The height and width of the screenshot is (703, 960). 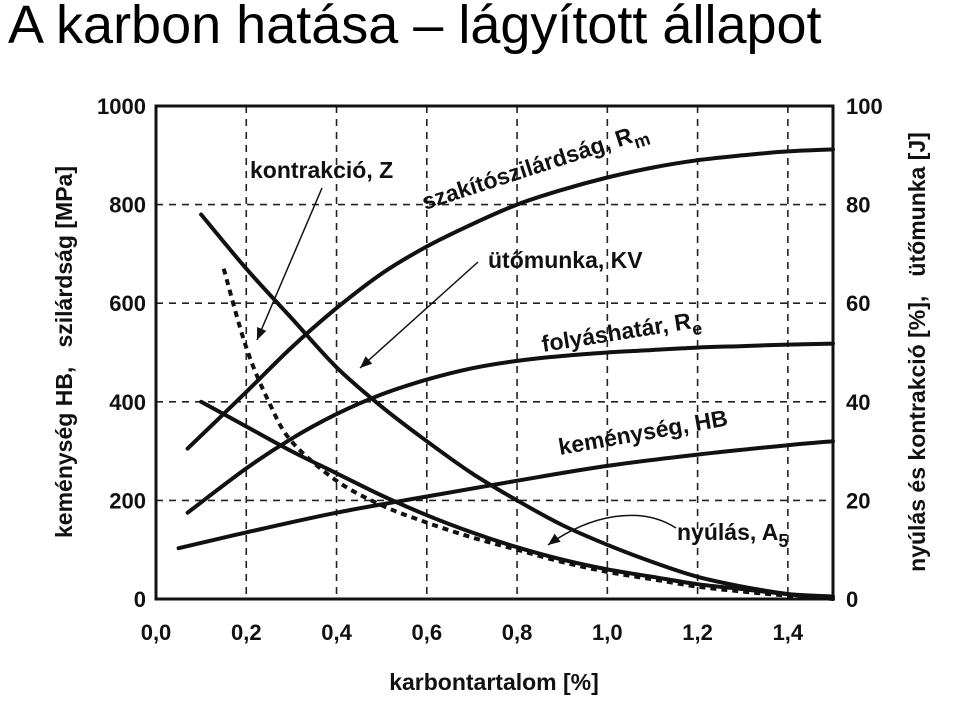 What do you see at coordinates (127, 303) in the screenshot?
I see `y-left-tick-label: 600` at bounding box center [127, 303].